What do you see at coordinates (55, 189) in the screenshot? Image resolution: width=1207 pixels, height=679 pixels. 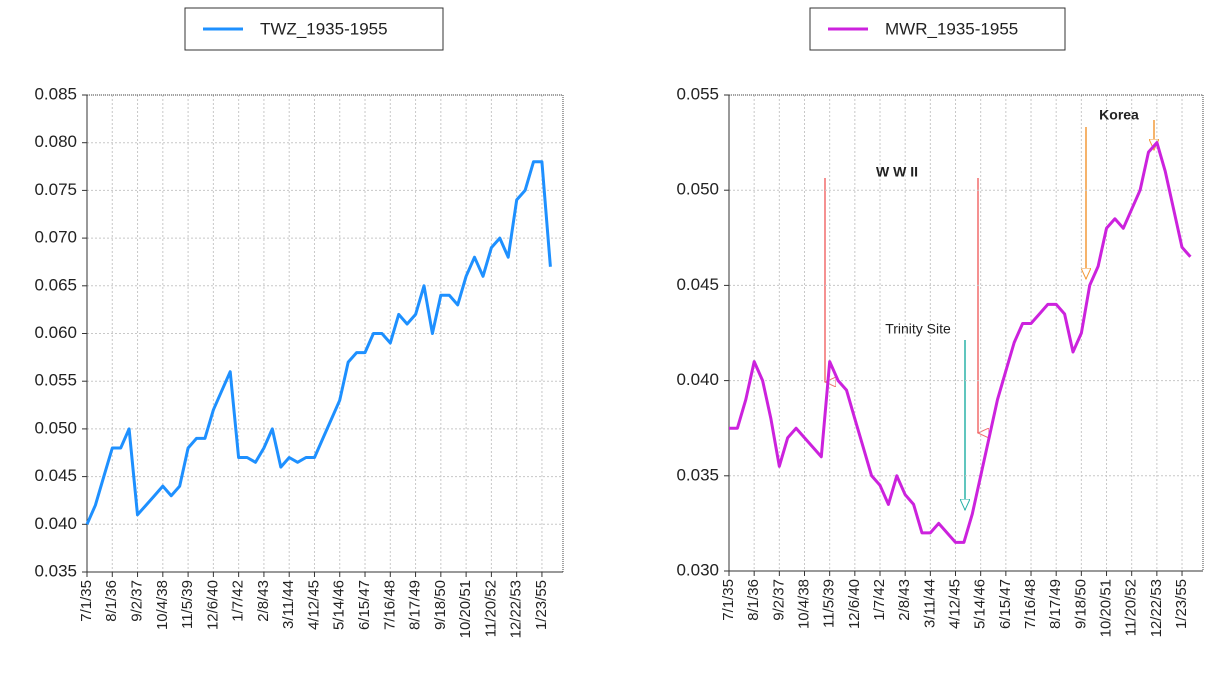 I see `y-tick-label: 0.075` at bounding box center [55, 189].